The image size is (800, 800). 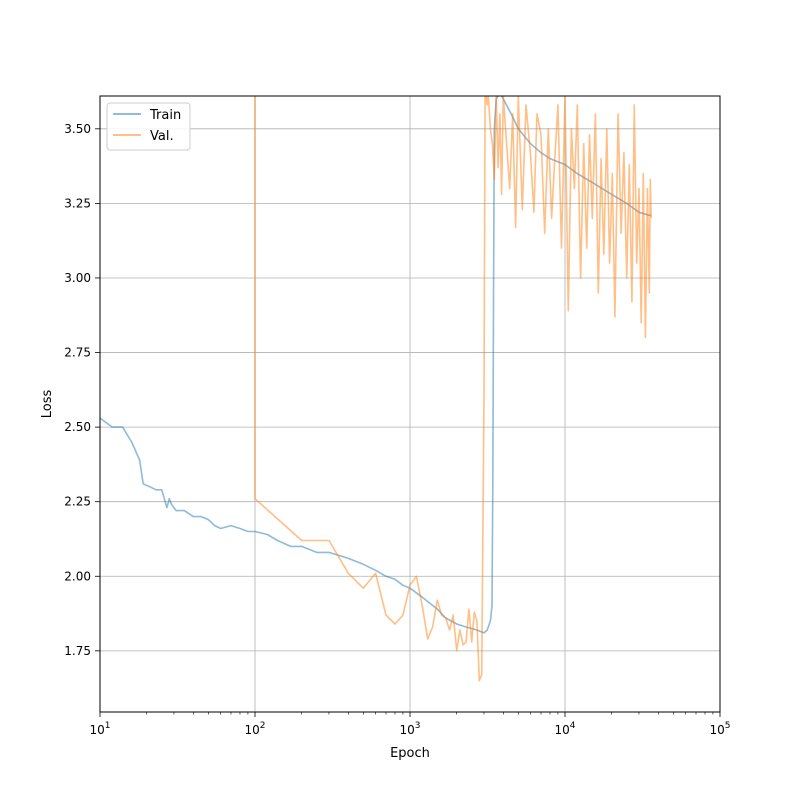 I want to click on x-axis-label: Epoch, so click(x=410, y=753).